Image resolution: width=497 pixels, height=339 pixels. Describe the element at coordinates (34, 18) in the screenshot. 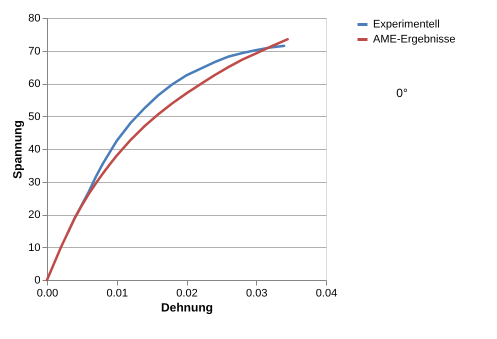

I see `y-tick-label: 80` at that location.